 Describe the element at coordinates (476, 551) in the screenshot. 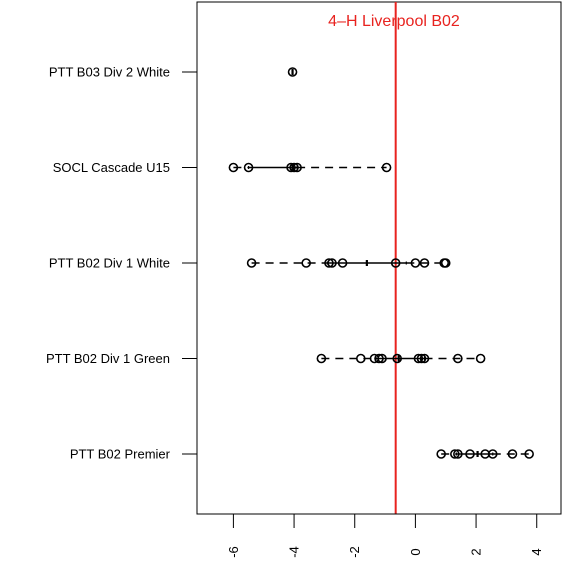

I see `x-tick-label: 2` at that location.